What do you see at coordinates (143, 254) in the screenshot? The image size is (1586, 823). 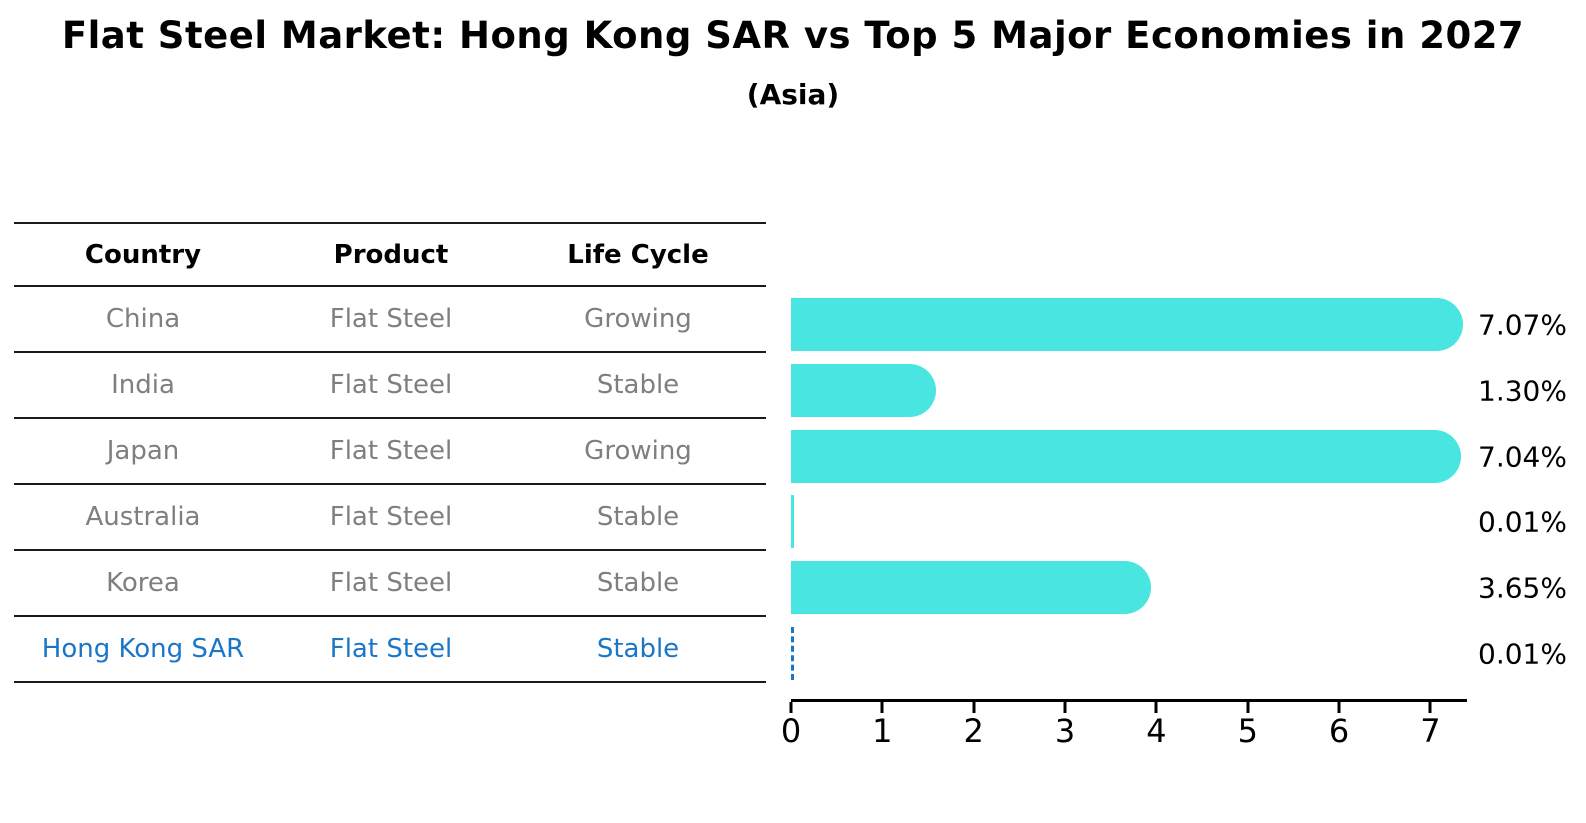 I see `column-header-country: Country` at bounding box center [143, 254].